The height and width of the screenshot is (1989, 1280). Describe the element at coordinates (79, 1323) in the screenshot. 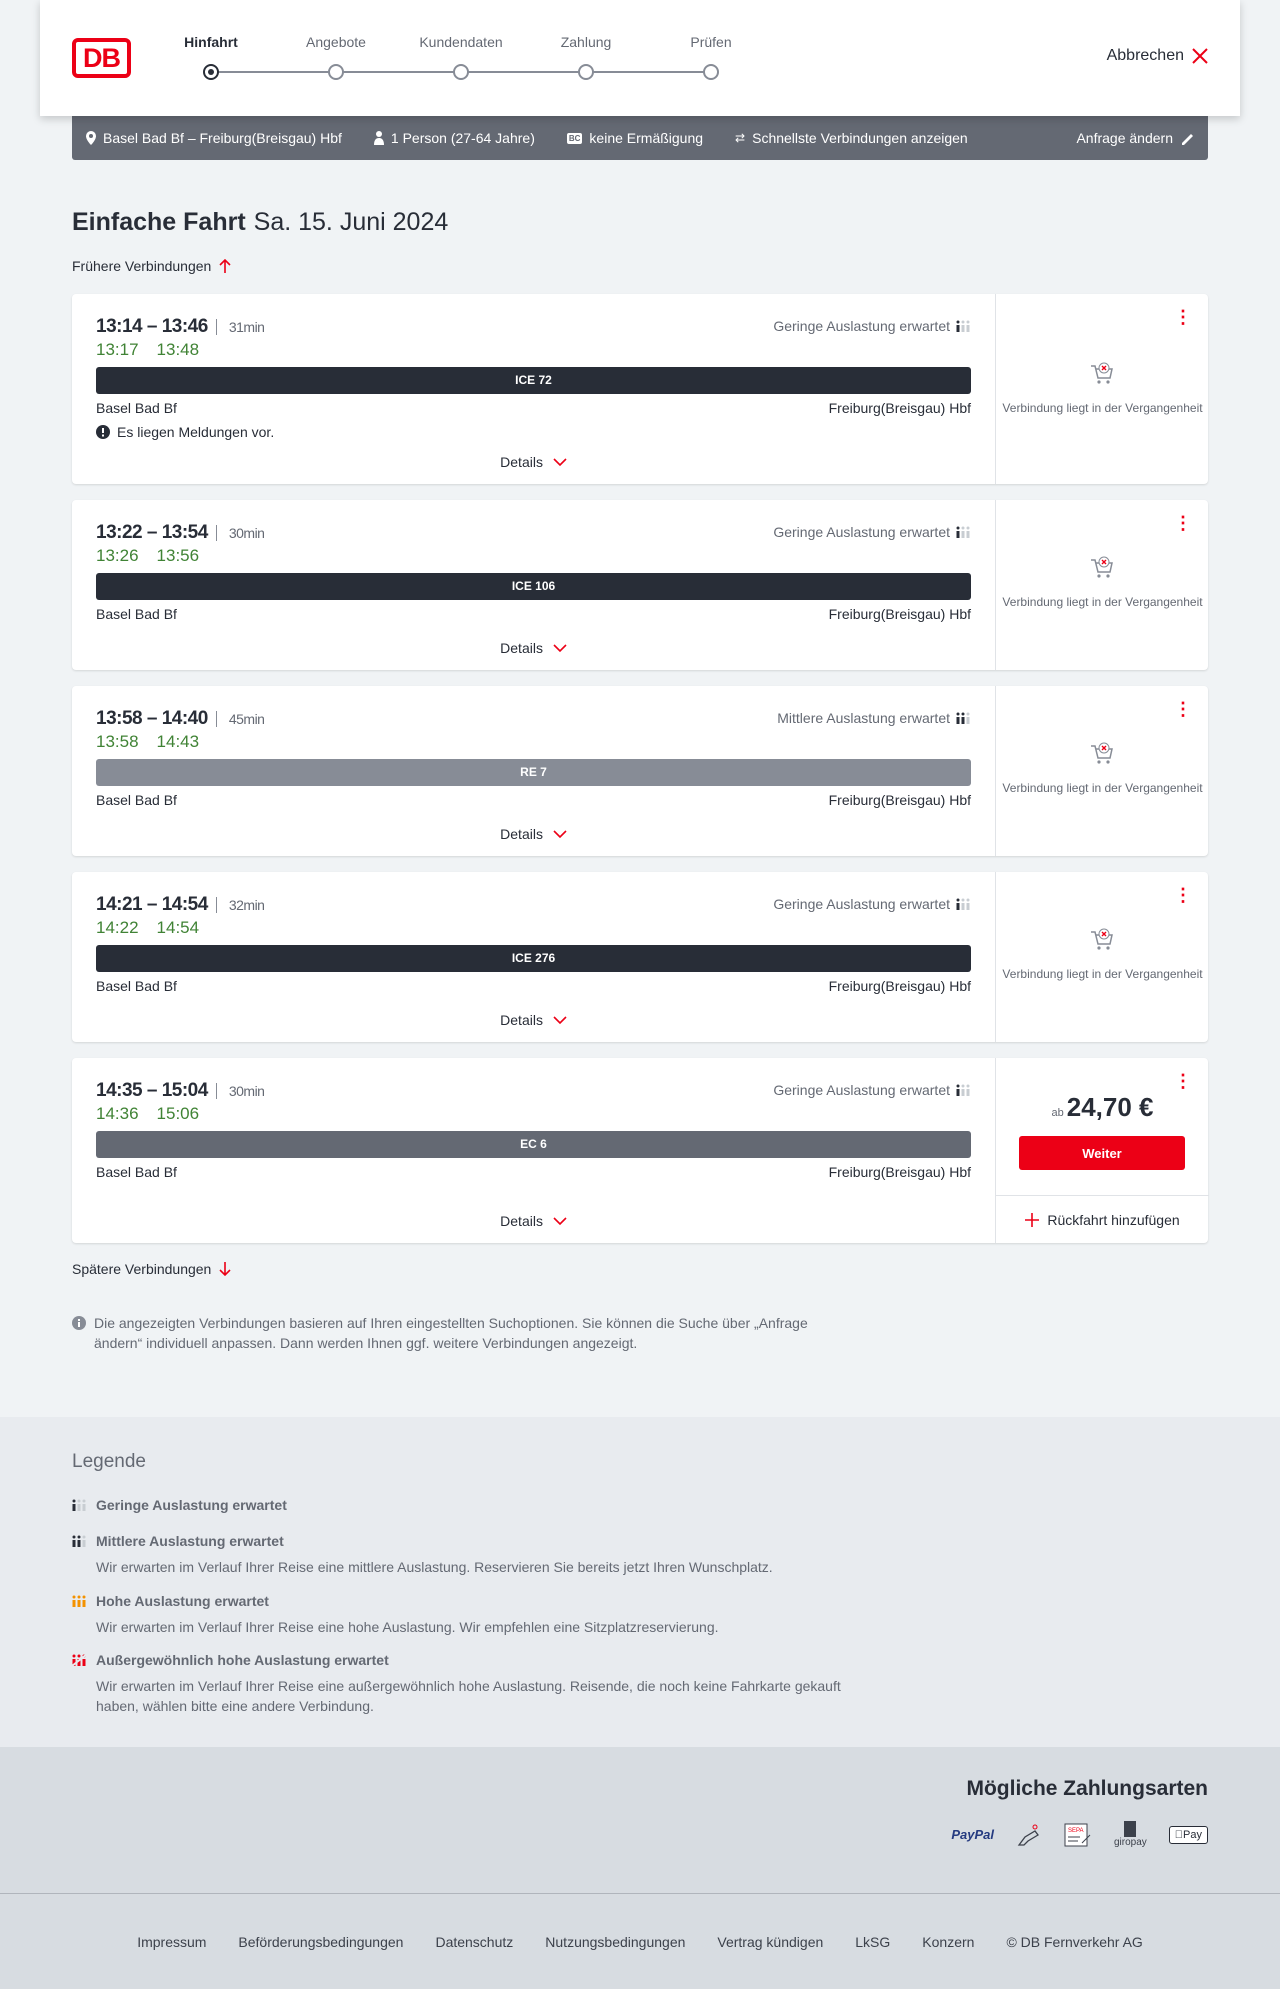

I see `info-icon` at that location.